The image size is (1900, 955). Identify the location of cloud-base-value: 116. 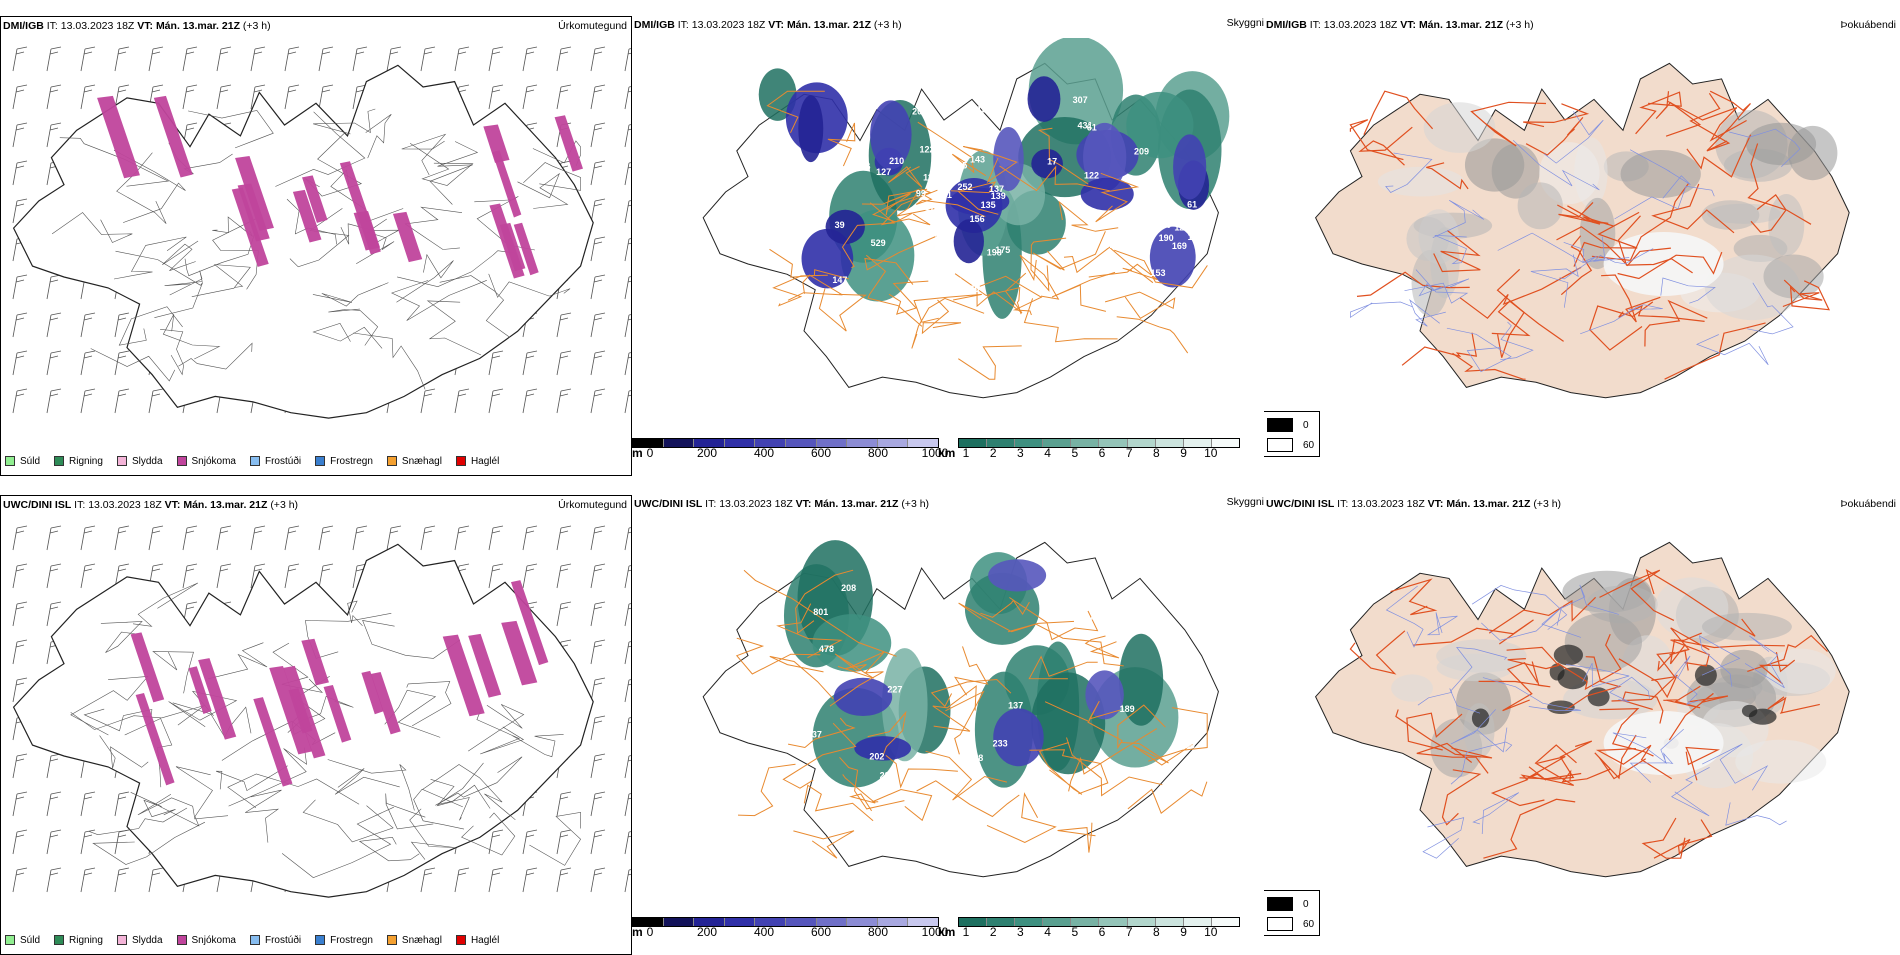
(863, 166).